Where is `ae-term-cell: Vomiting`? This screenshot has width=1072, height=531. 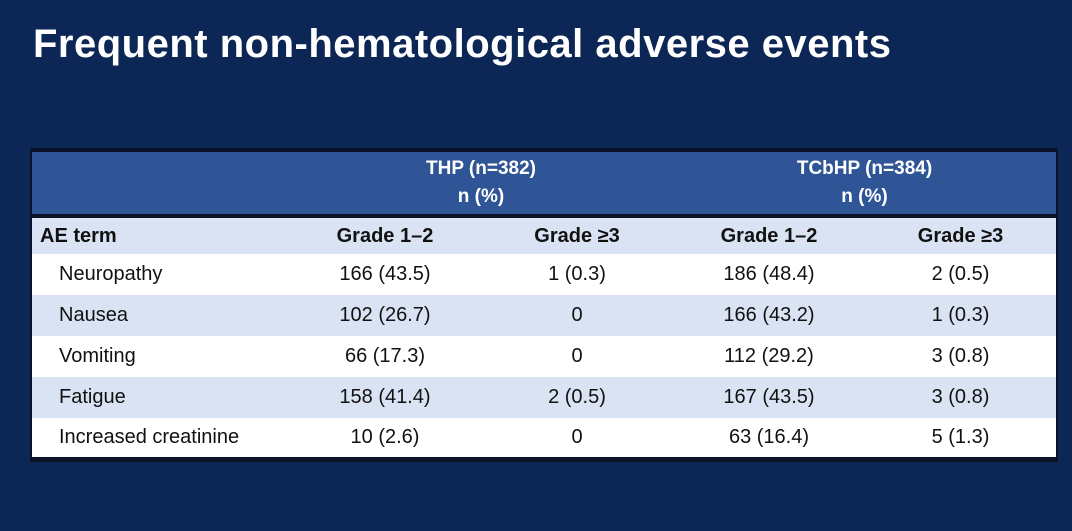
ae-term-cell: Vomiting is located at coordinates (97, 356).